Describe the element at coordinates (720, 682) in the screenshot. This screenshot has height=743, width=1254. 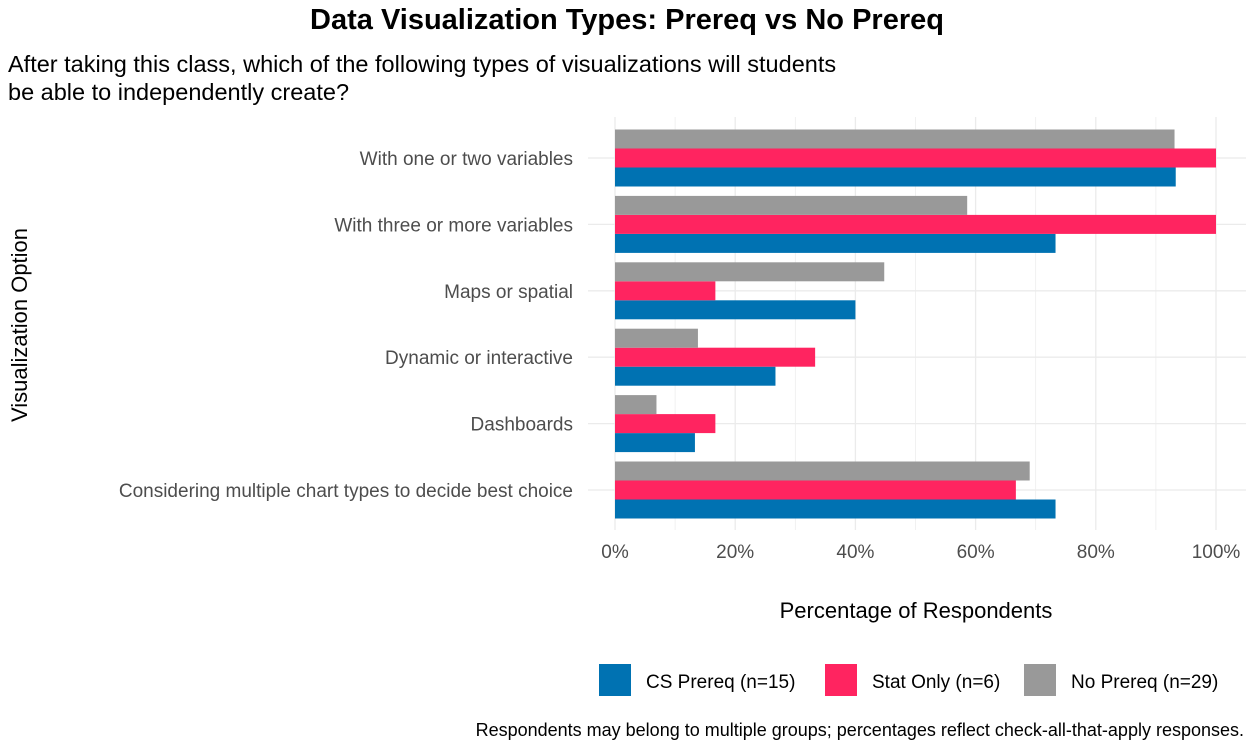
I see `legend-label: CS Prereq (n=15)` at that location.